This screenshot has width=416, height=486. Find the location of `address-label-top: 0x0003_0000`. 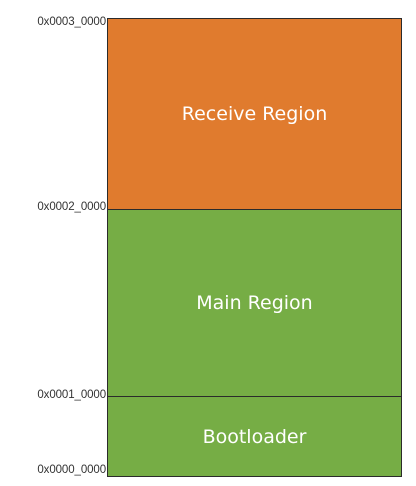

address-label-top: 0x0003_0000 is located at coordinates (71, 22).